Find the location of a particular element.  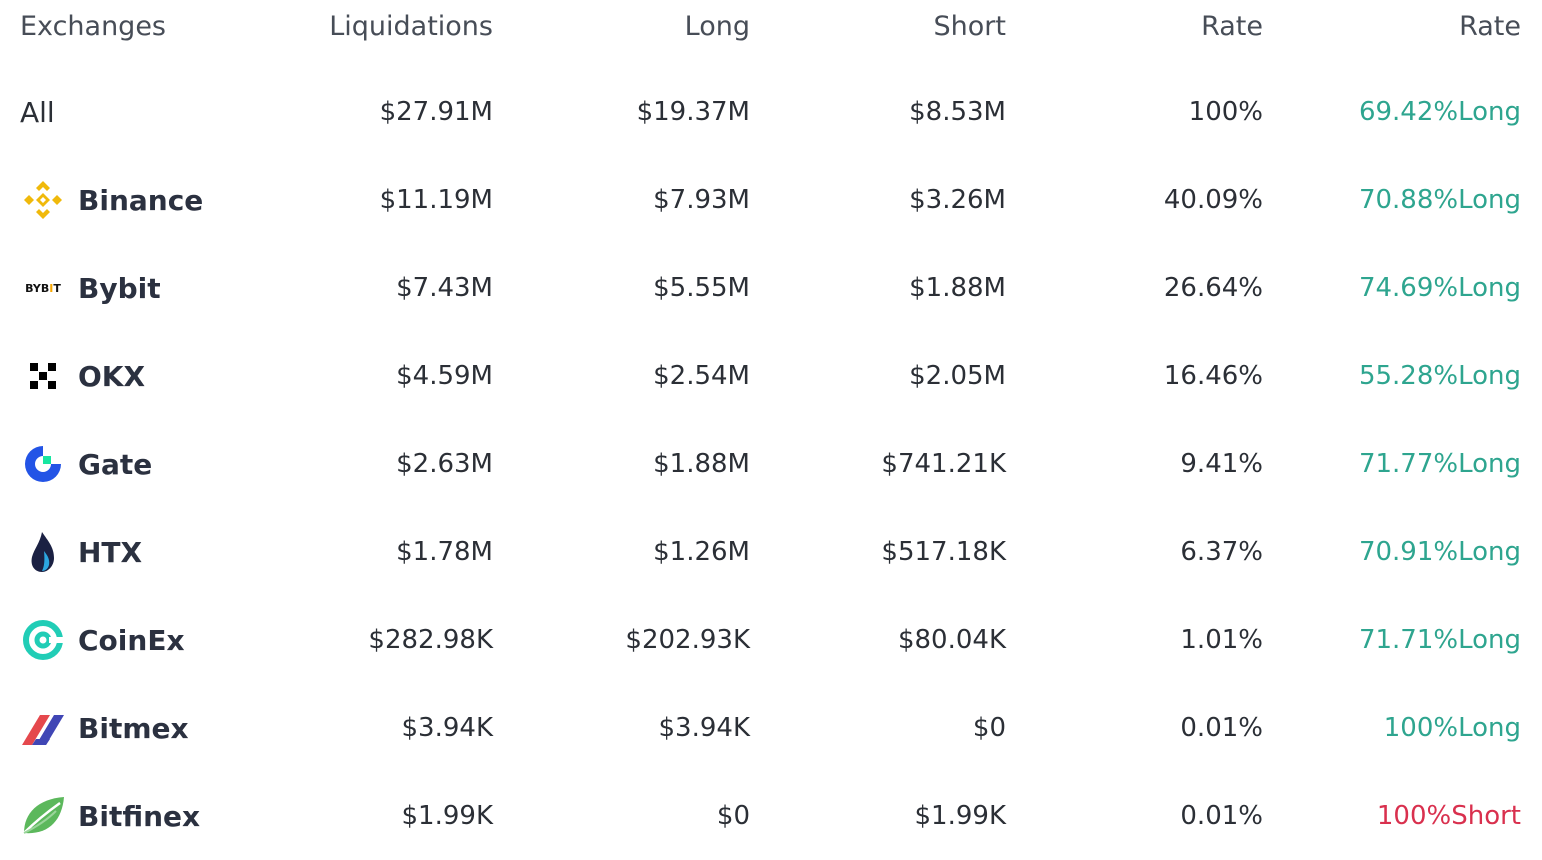

coinex-logo-icon is located at coordinates (43, 640).